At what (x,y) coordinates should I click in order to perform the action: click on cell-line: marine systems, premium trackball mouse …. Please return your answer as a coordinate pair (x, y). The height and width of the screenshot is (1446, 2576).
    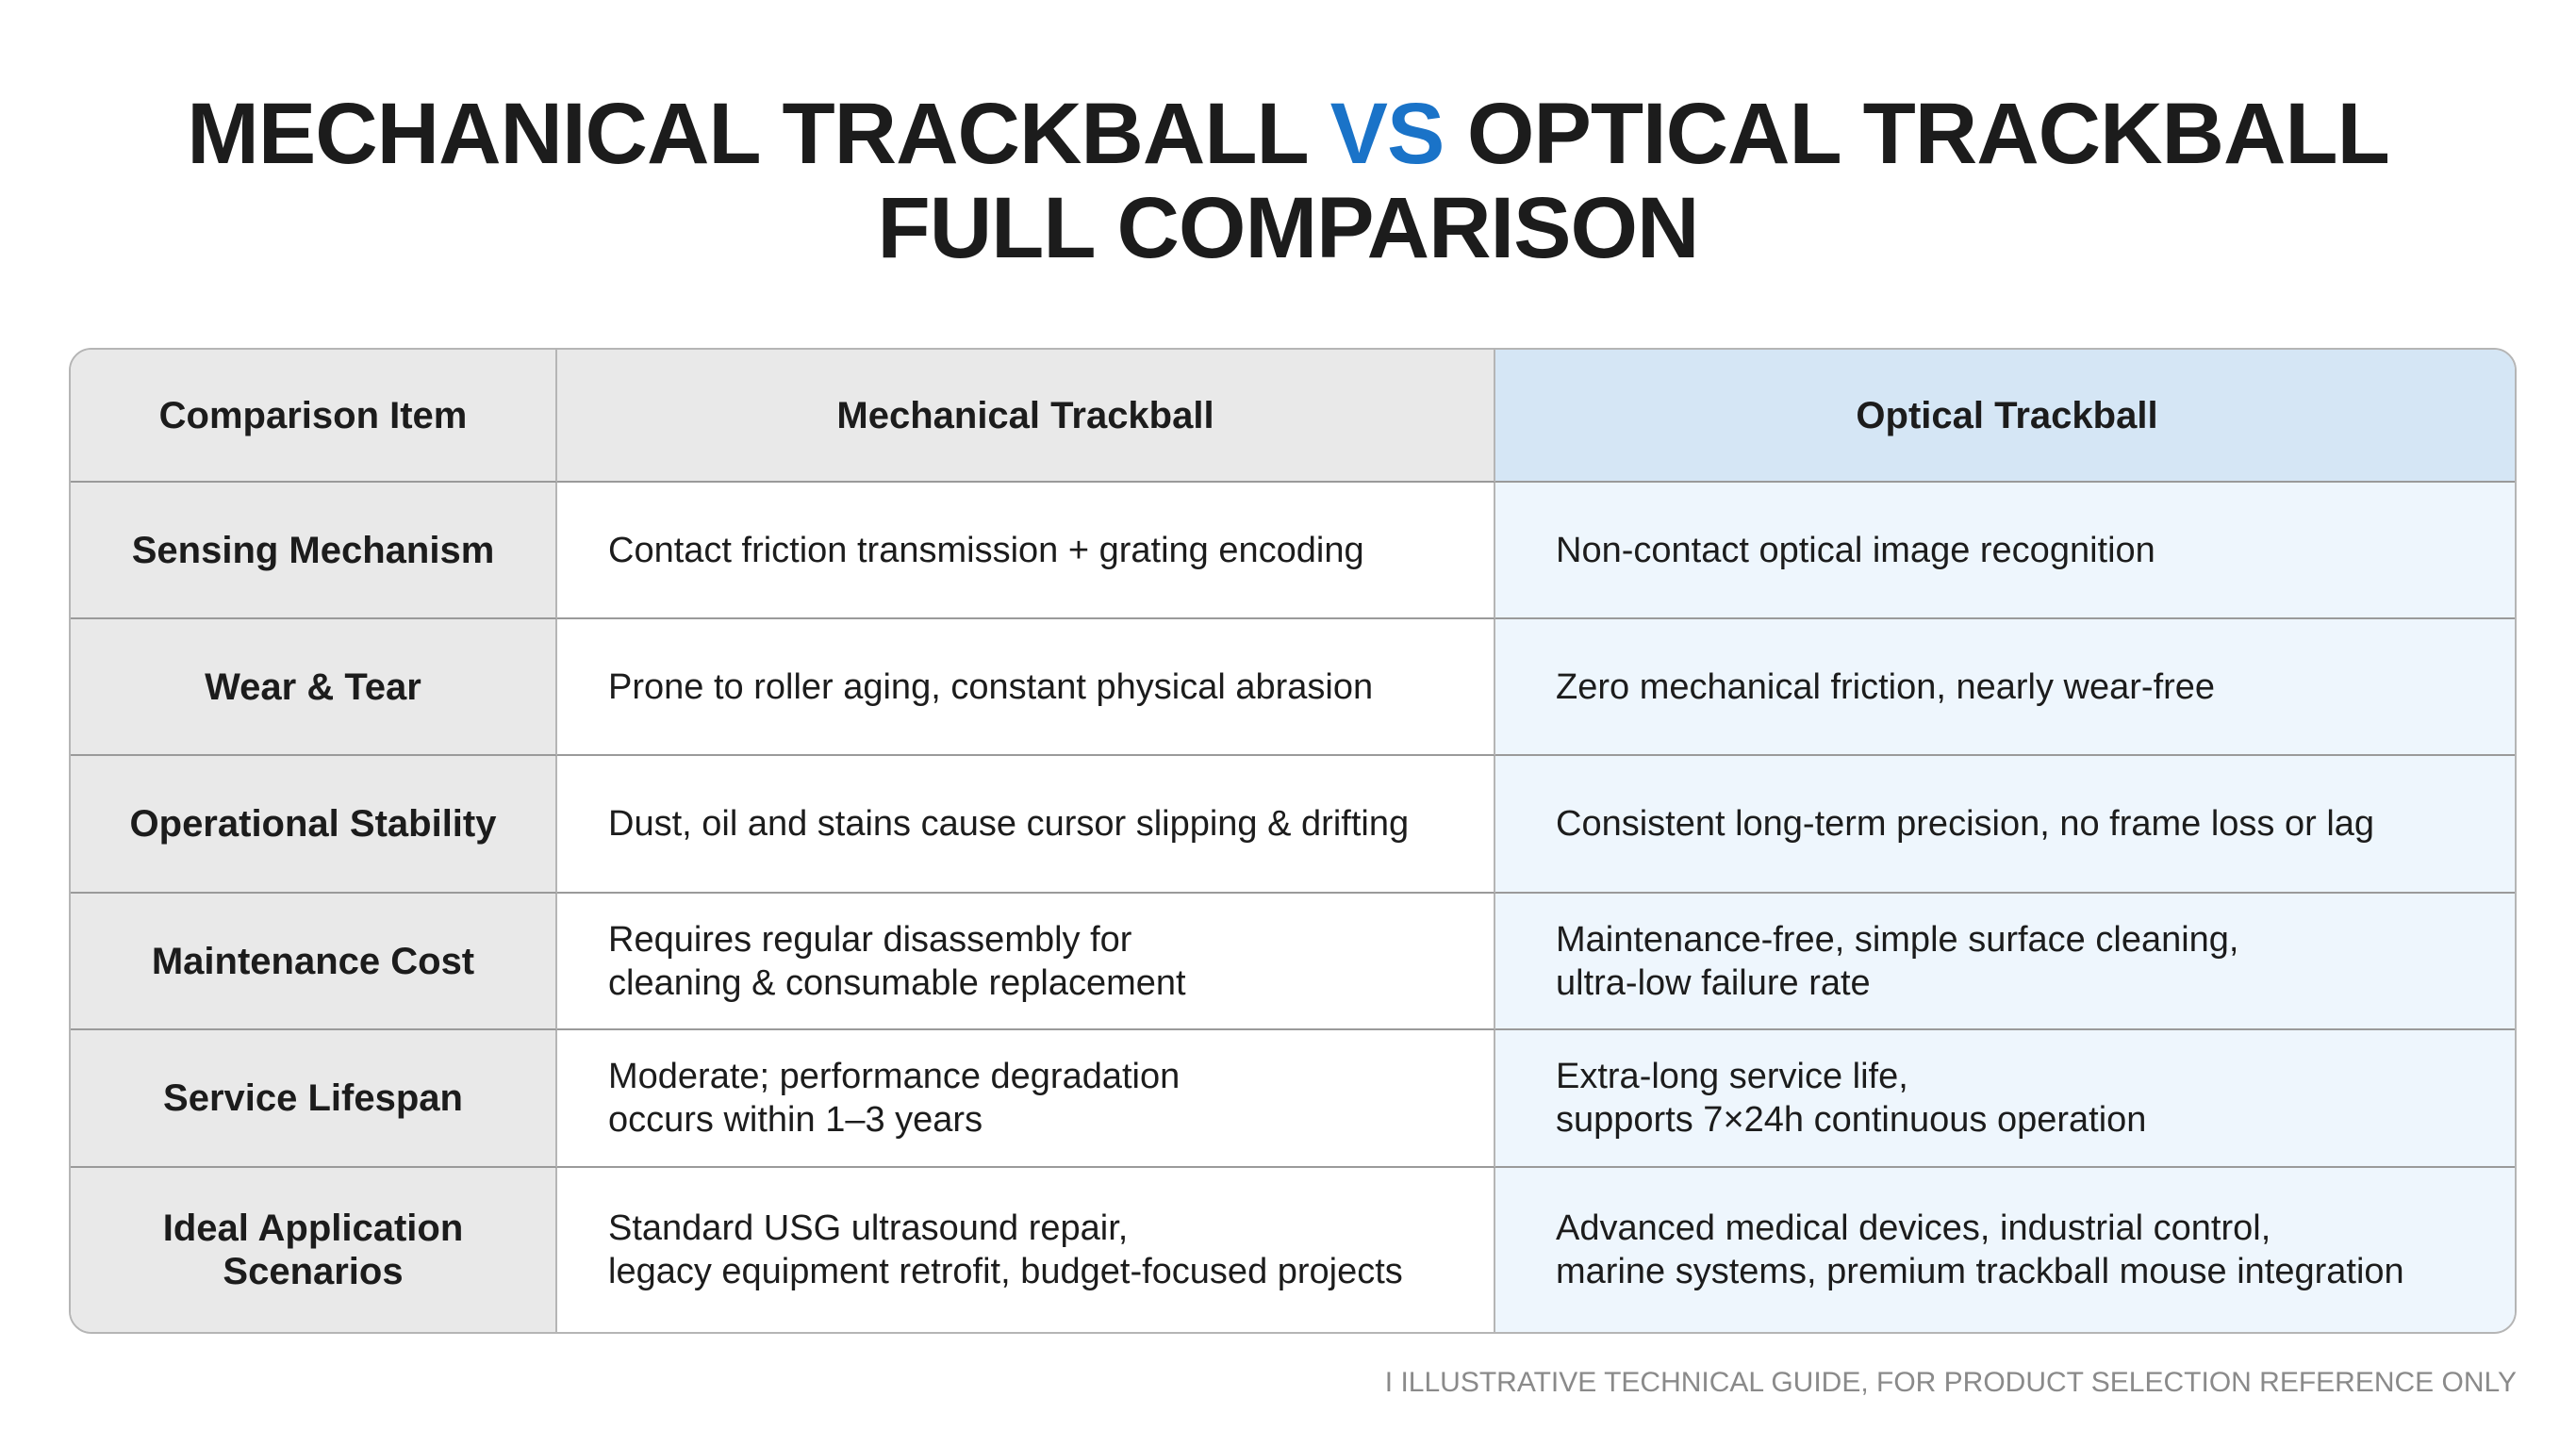
    Looking at the image, I should click on (1980, 1271).